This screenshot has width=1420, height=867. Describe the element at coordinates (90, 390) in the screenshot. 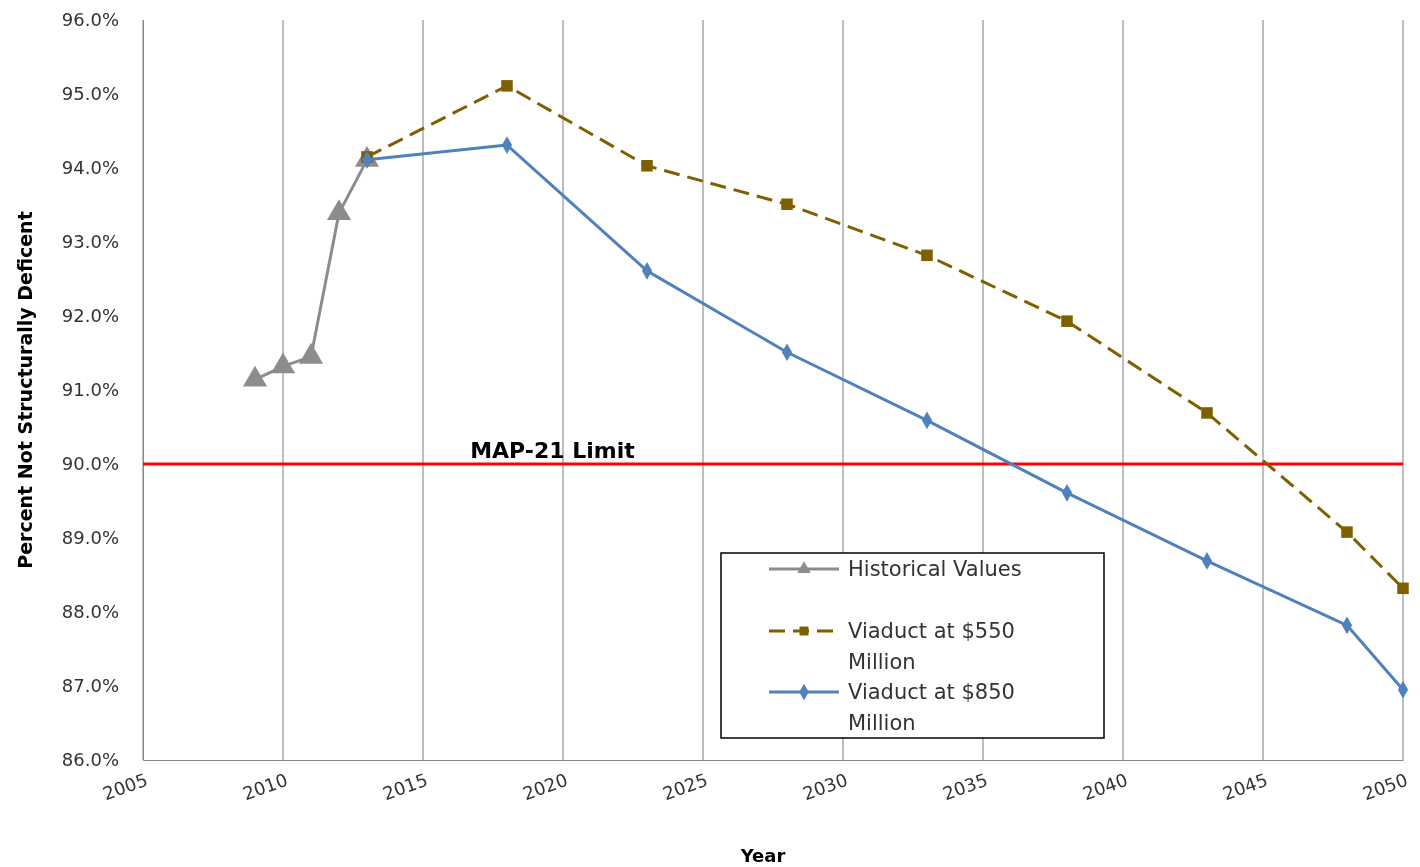

I see `y-tick-label: 91.0%` at that location.